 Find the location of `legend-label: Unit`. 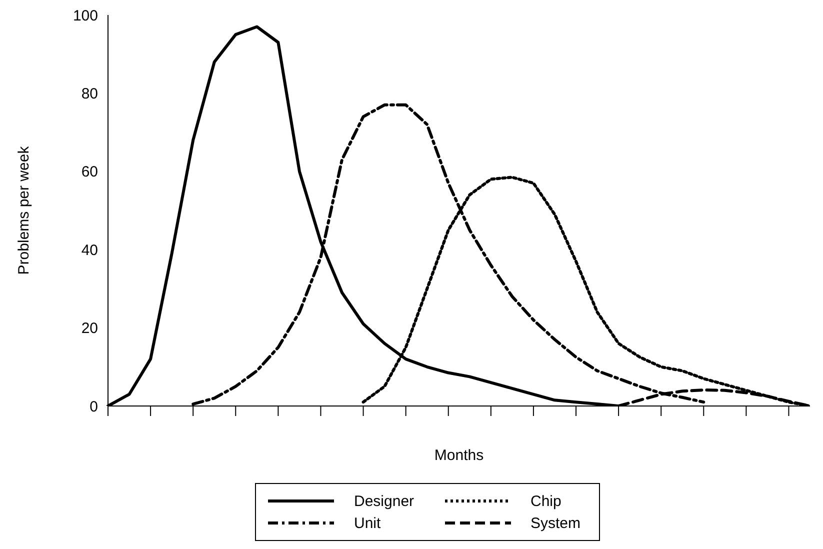

legend-label: Unit is located at coordinates (367, 523).